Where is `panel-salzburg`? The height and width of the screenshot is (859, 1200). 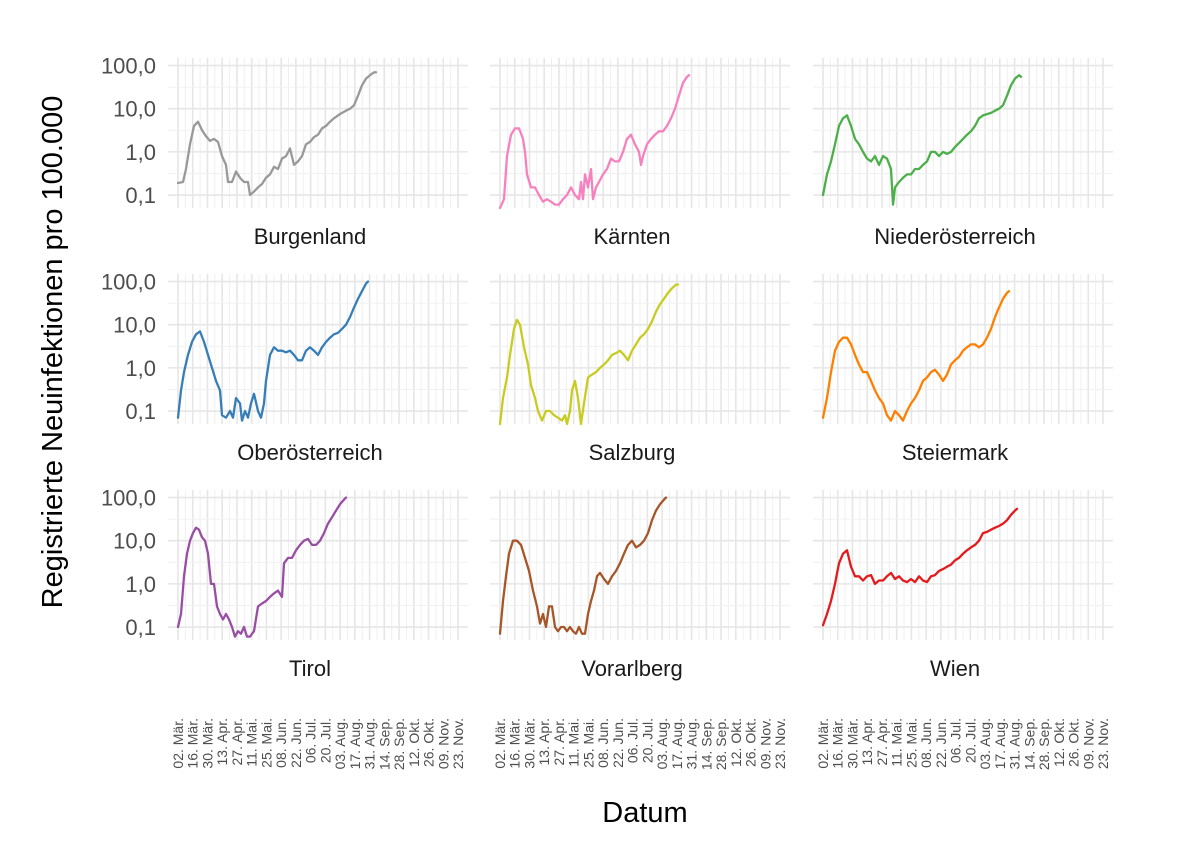 panel-salzburg is located at coordinates (640, 350).